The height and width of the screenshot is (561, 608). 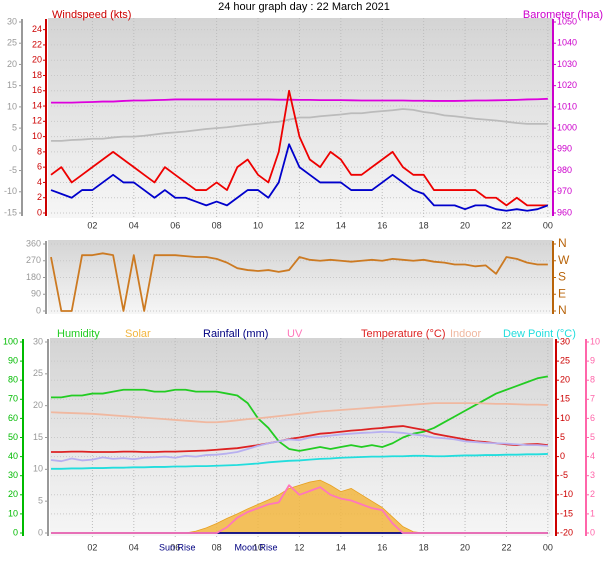 I want to click on legend-entry: Rainfall (mm), so click(x=235, y=334).